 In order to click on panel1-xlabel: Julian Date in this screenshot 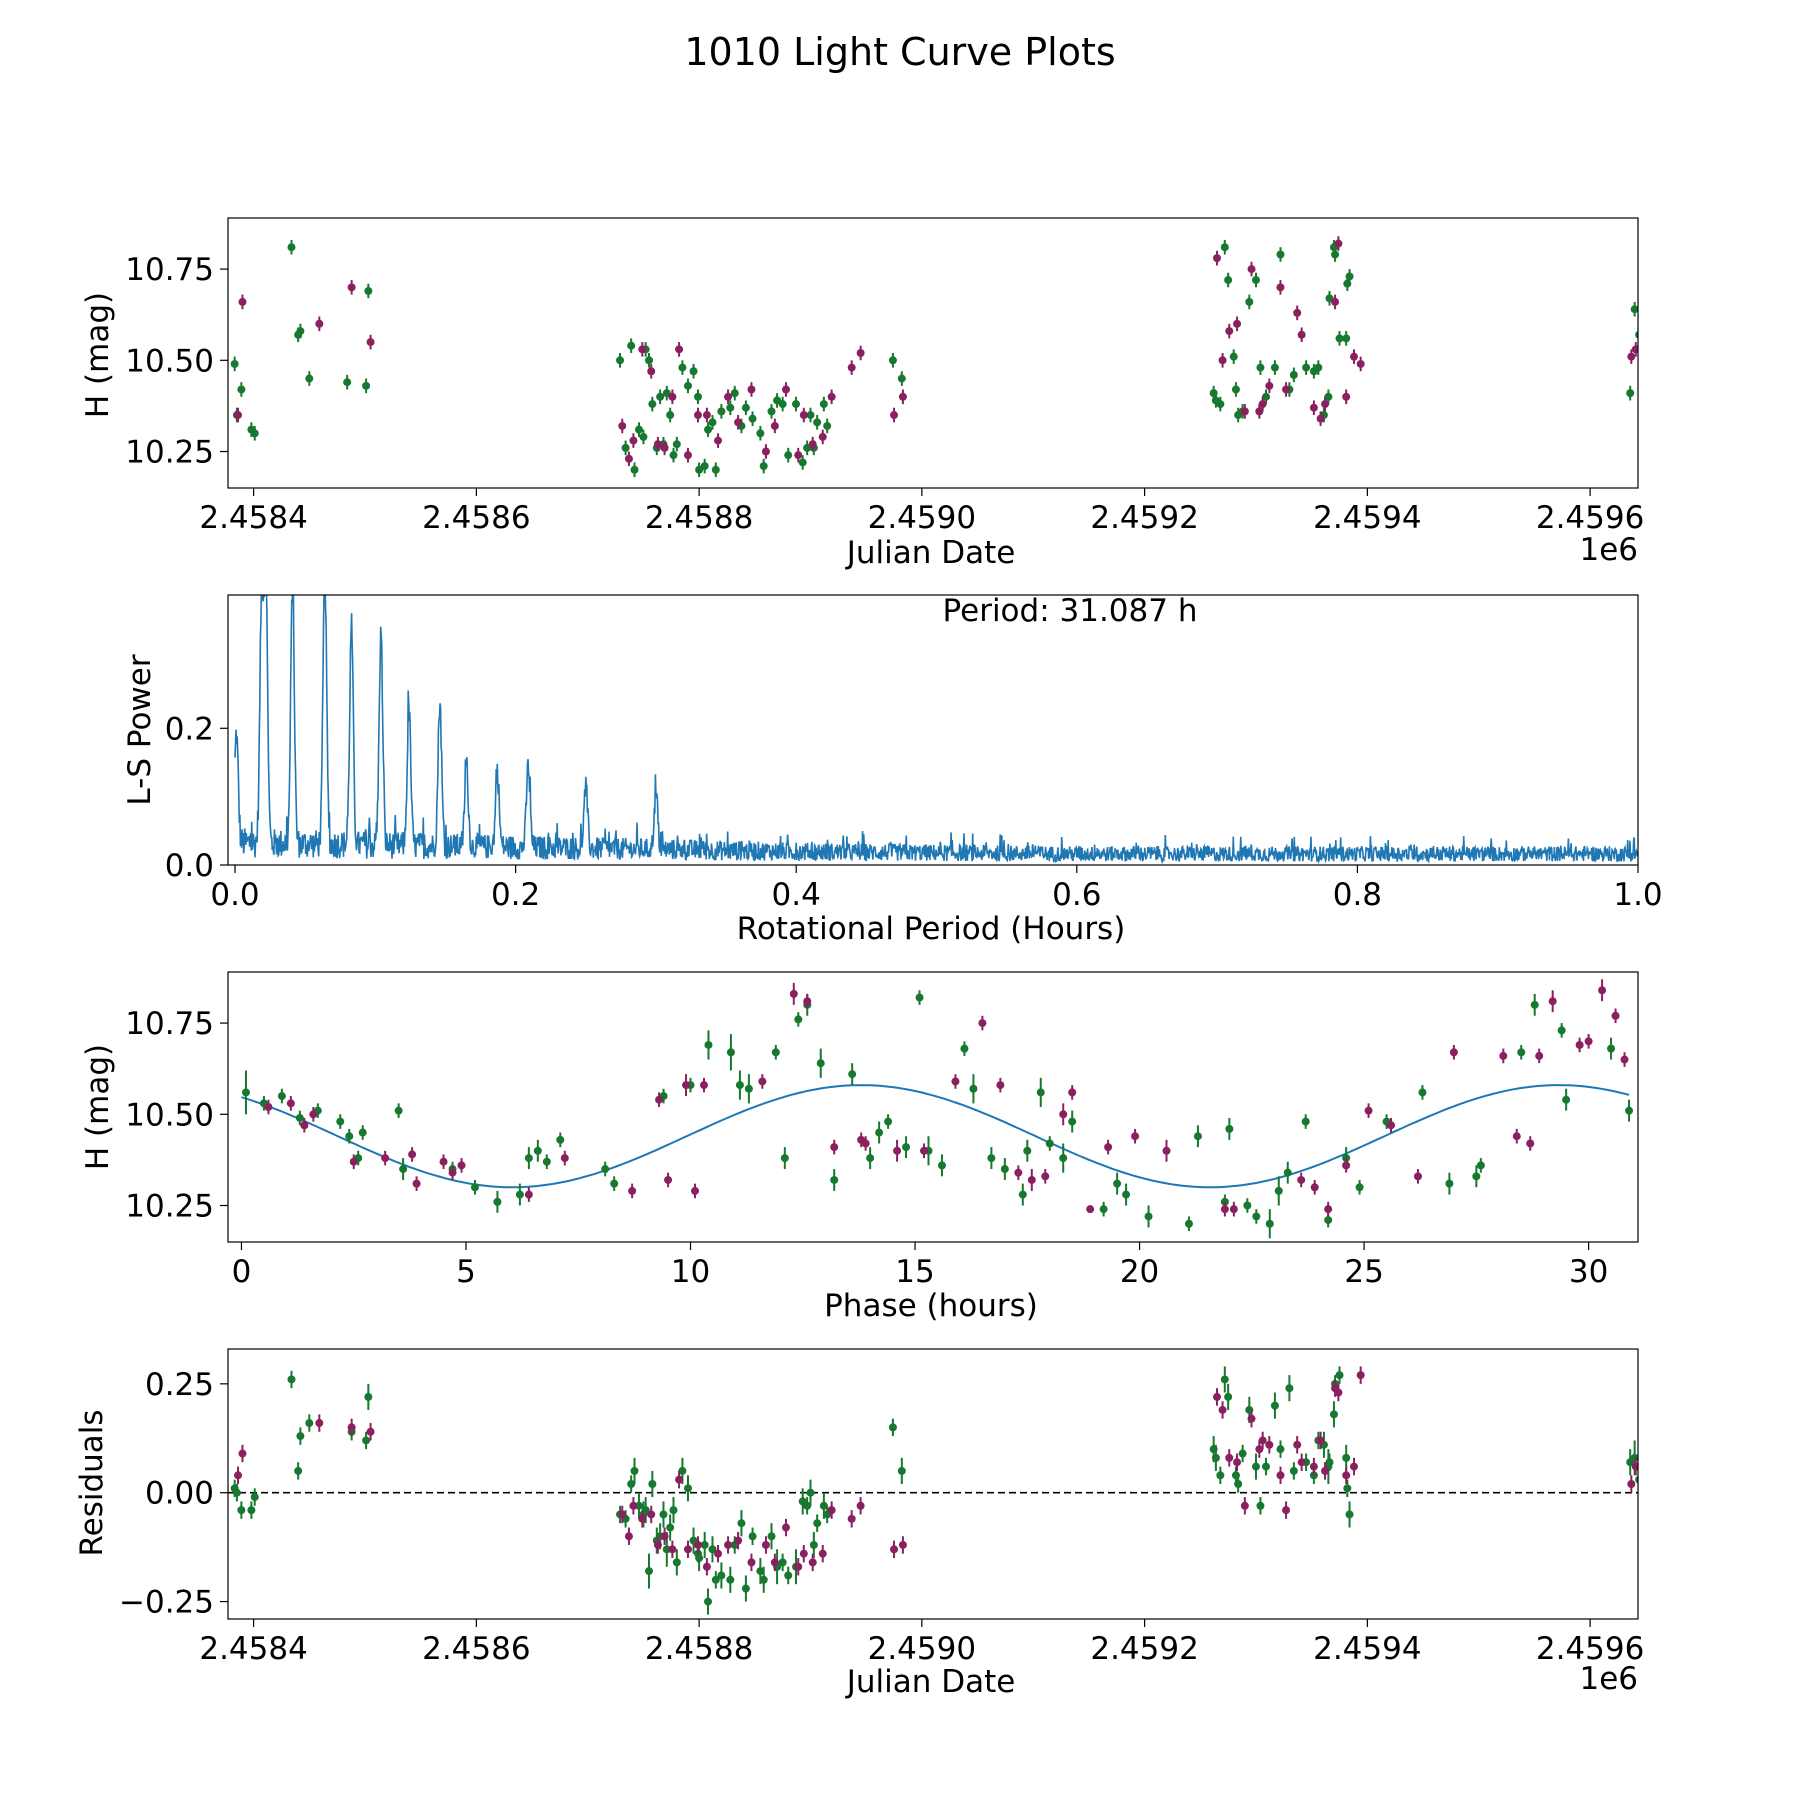, I will do `click(930, 553)`.